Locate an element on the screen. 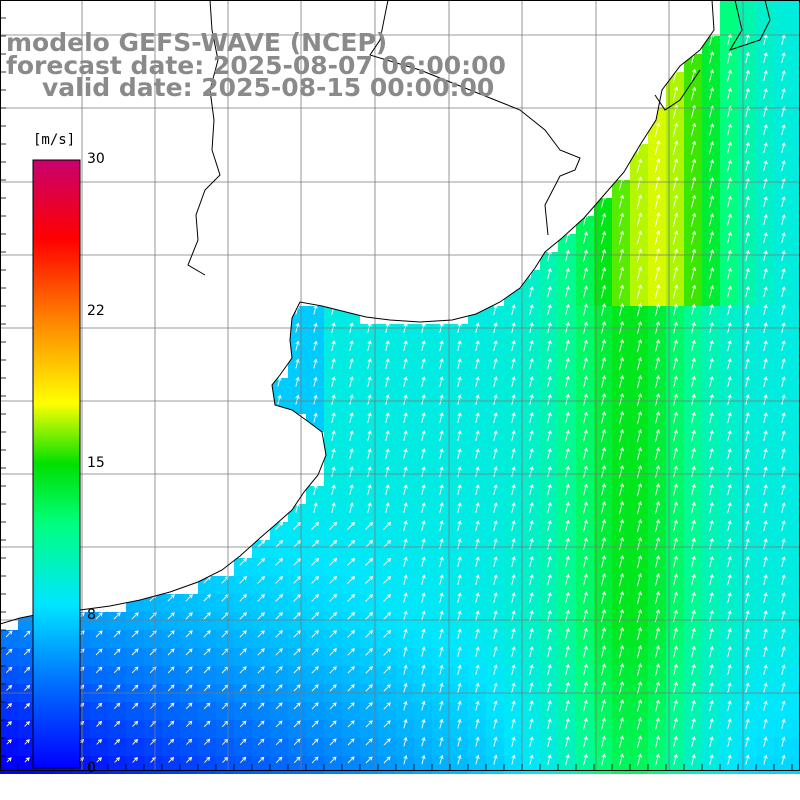 This screenshot has width=800, height=800. colorbar is located at coordinates (56, 464).